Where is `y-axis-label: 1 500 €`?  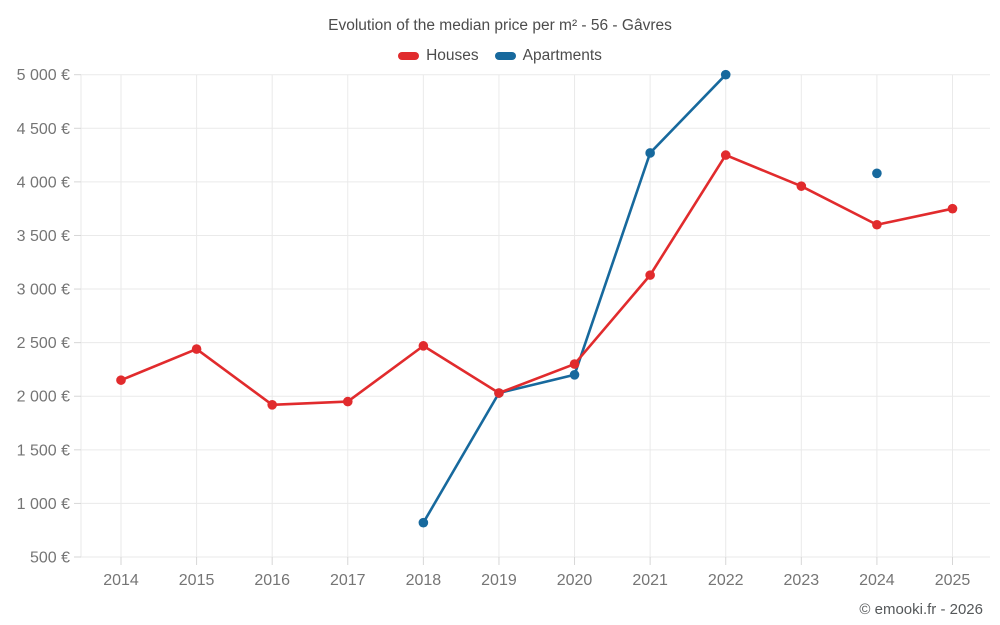
y-axis-label: 1 500 € is located at coordinates (43, 450).